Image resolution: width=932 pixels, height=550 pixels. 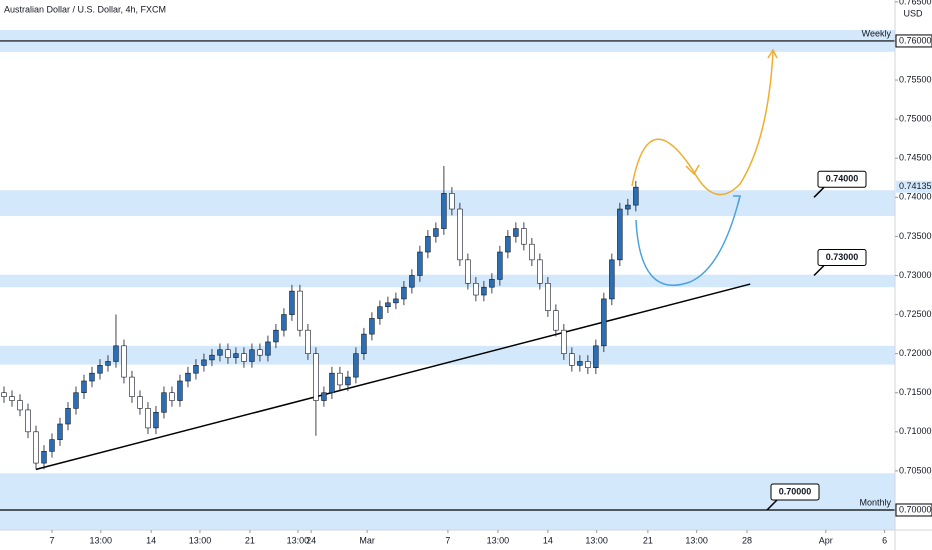 I want to click on y-tick-label: 0.70500, so click(x=915, y=470).